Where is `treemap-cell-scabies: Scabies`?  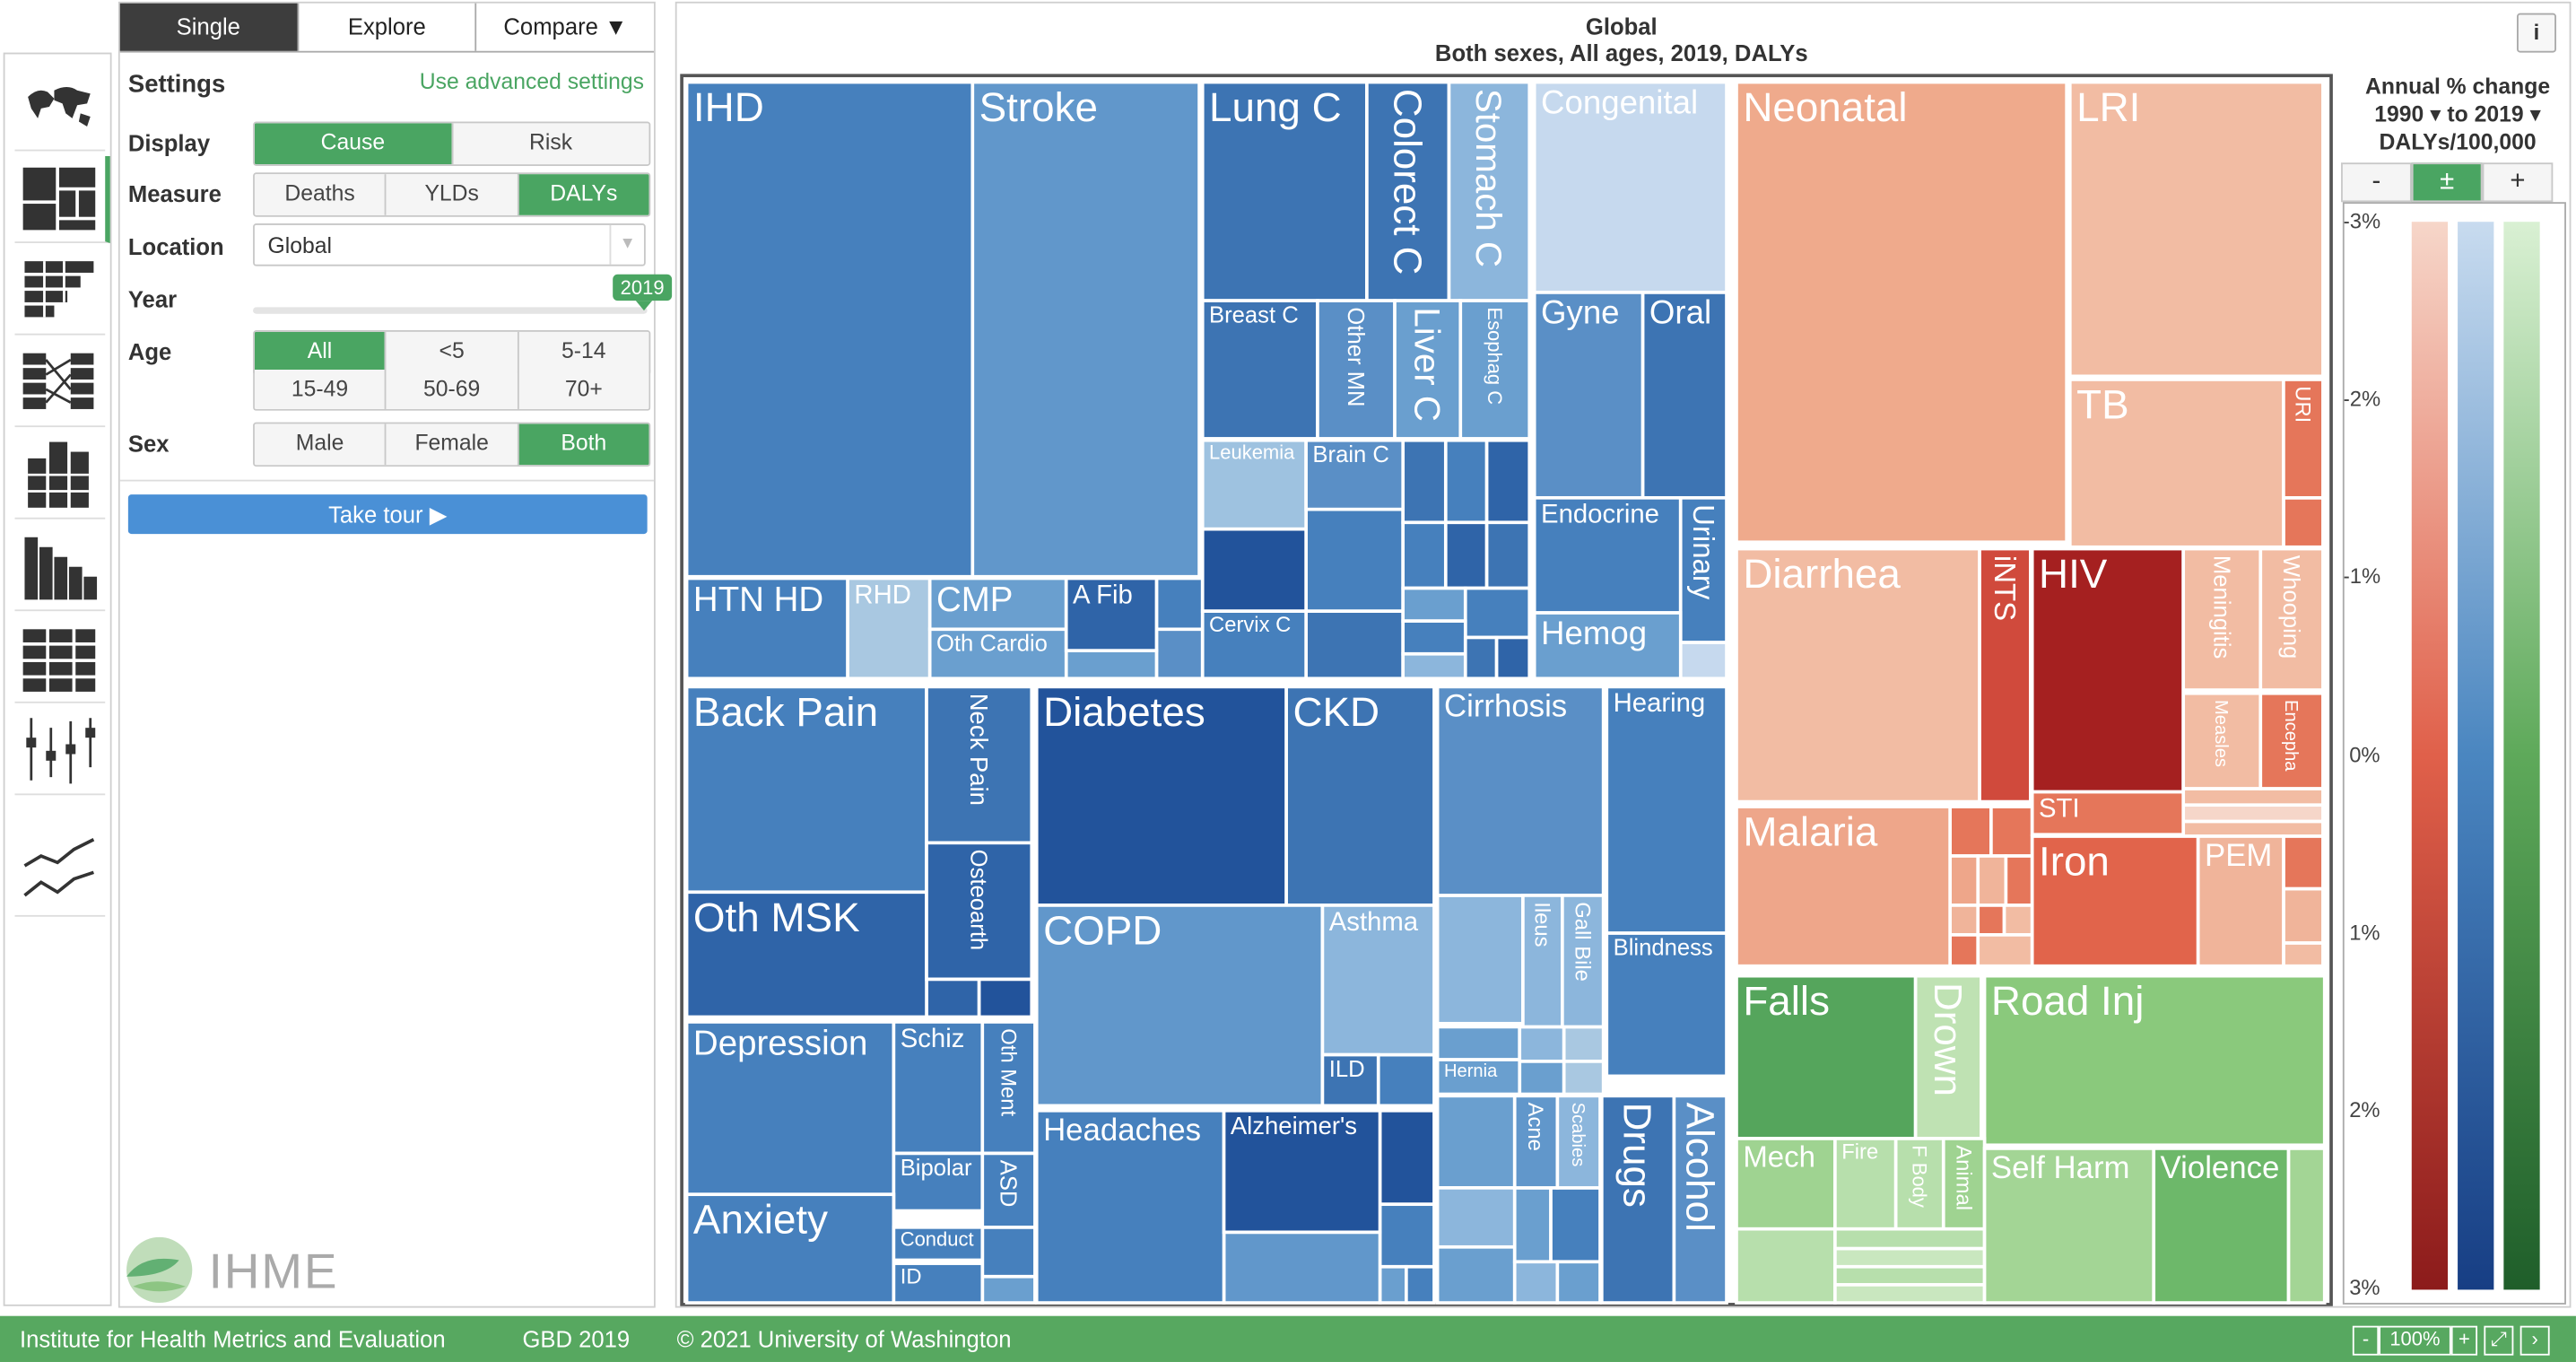 treemap-cell-scabies: Scabies is located at coordinates (1578, 1142).